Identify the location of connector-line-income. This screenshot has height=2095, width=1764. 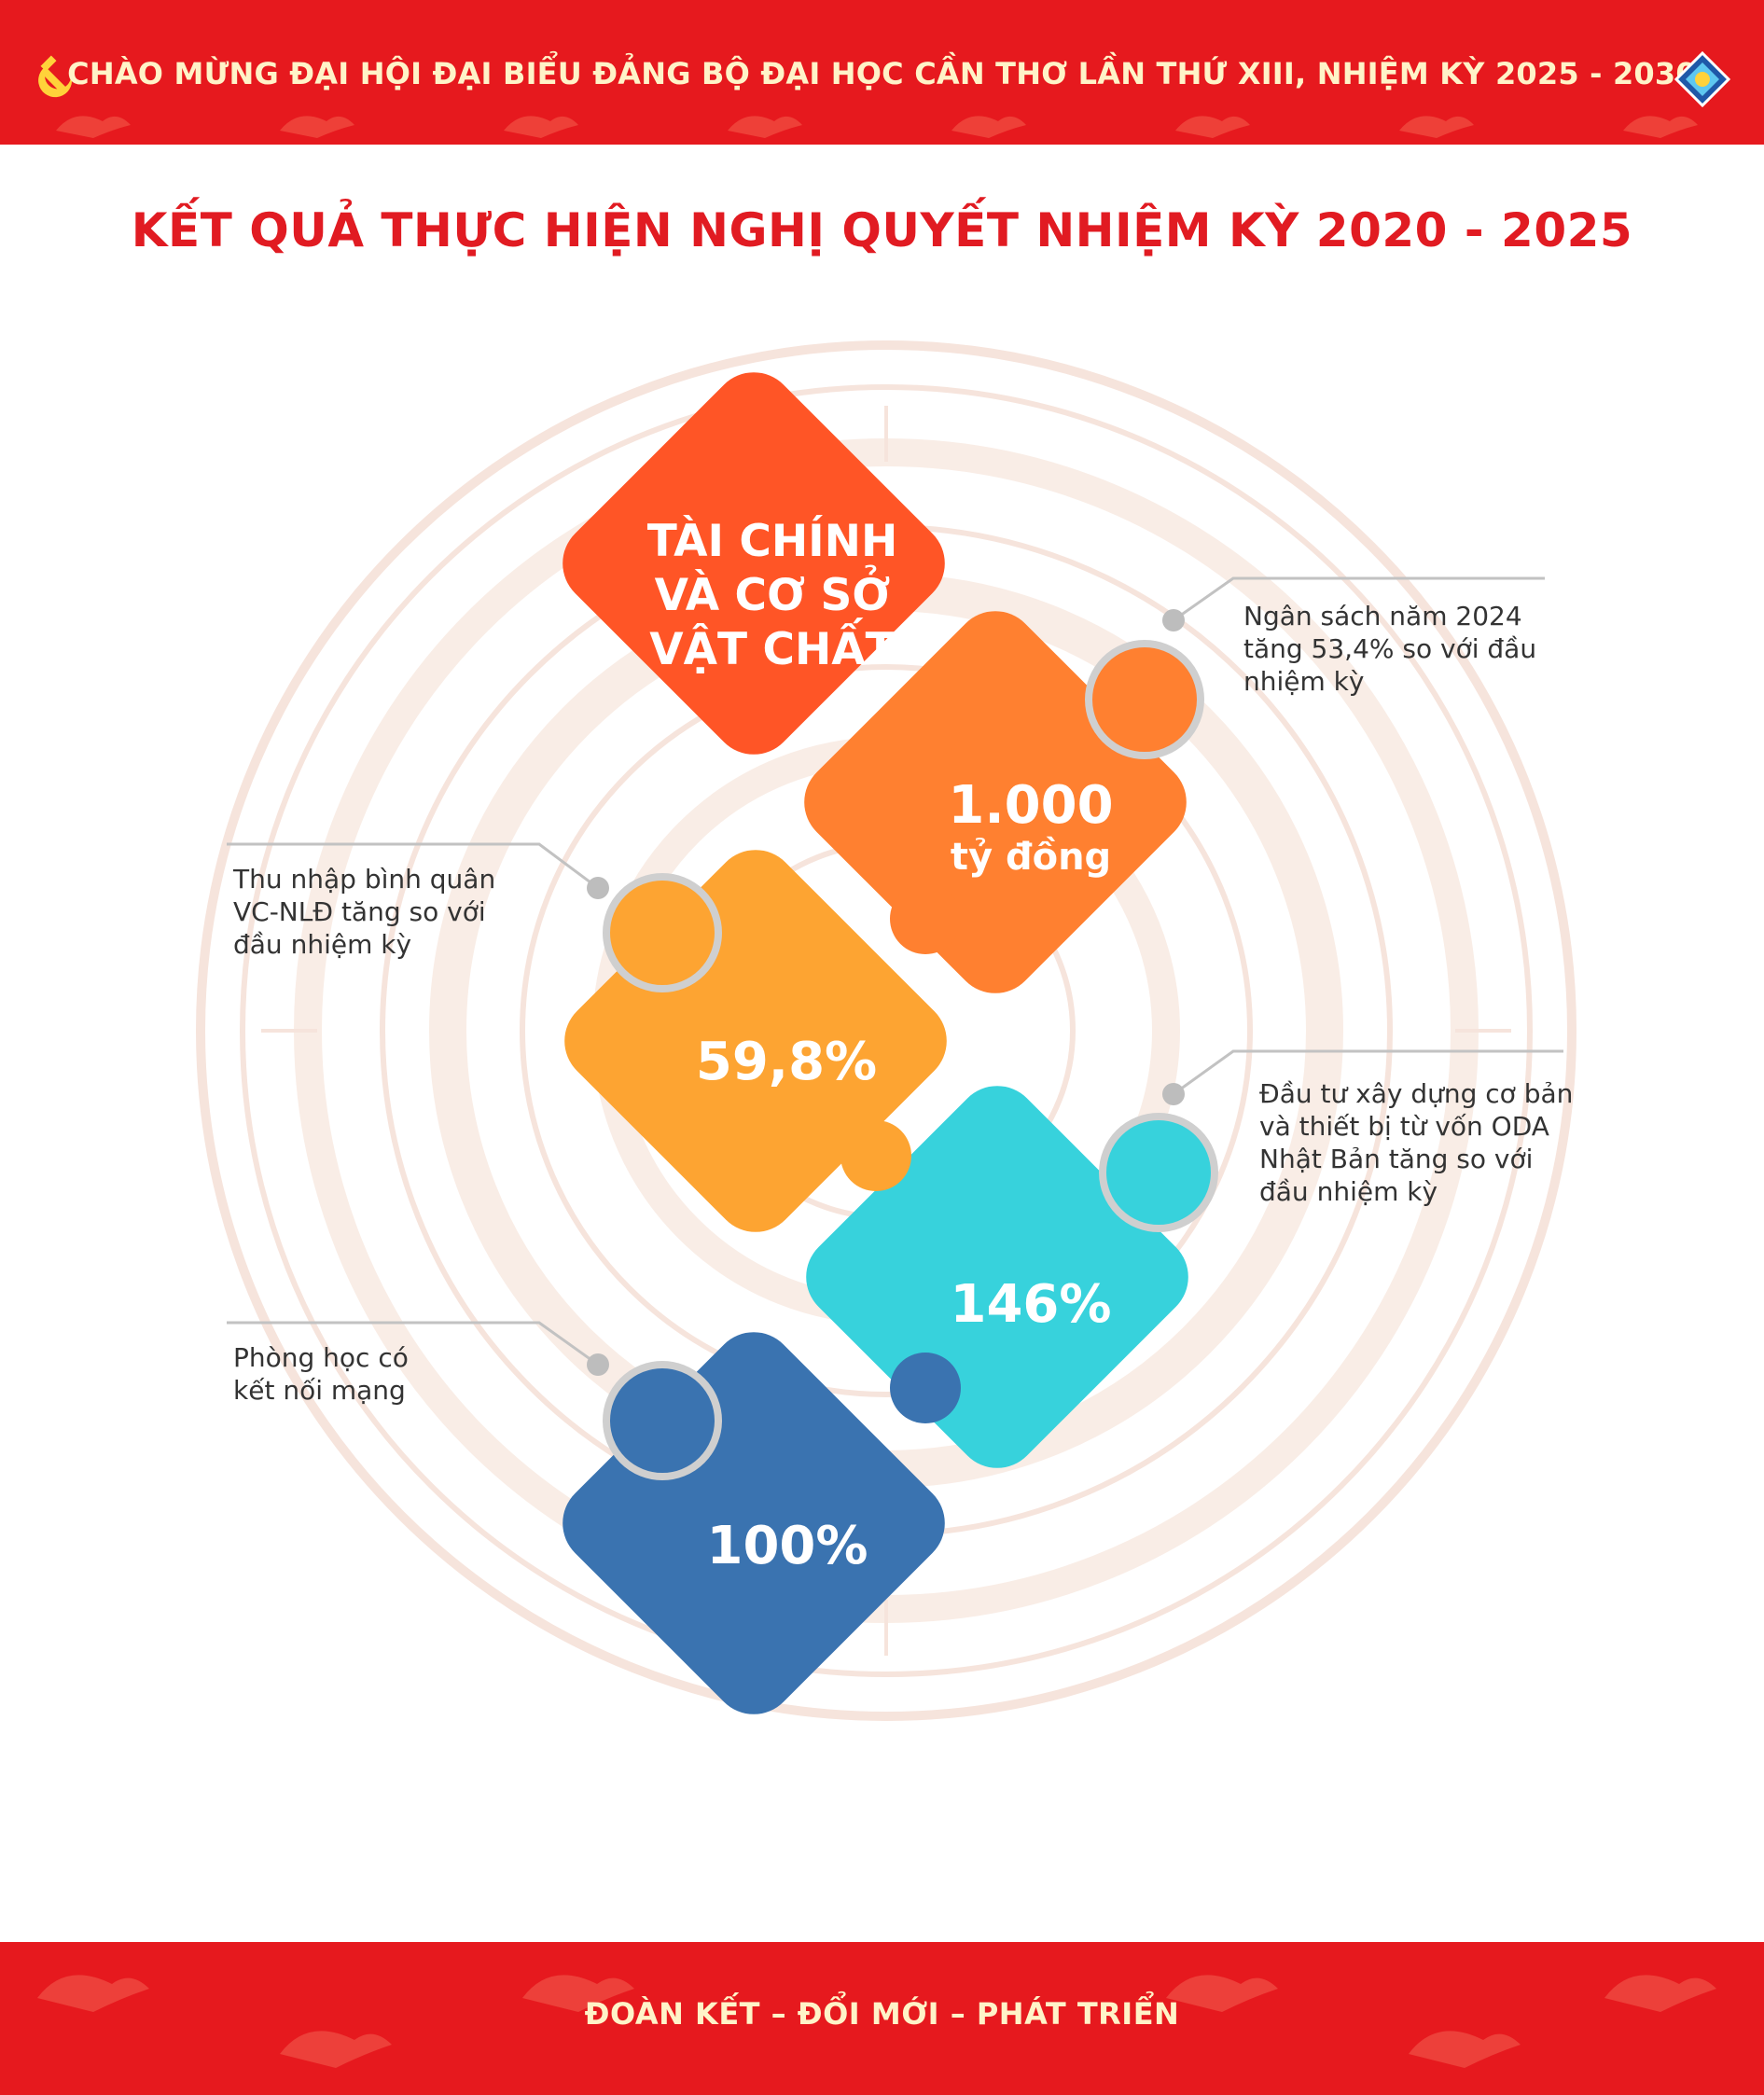
(413, 866).